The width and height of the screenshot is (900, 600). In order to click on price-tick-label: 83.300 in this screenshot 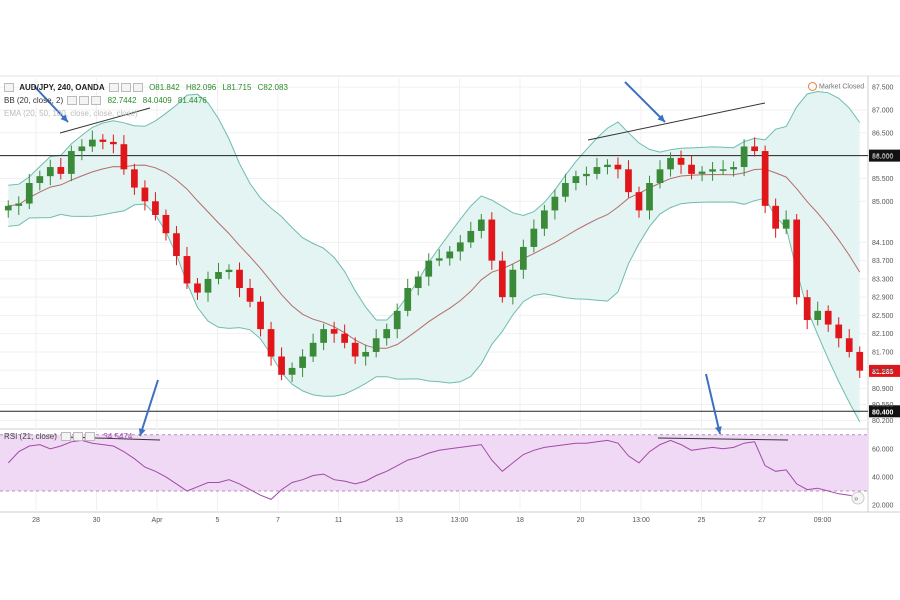, I will do `click(883, 279)`.